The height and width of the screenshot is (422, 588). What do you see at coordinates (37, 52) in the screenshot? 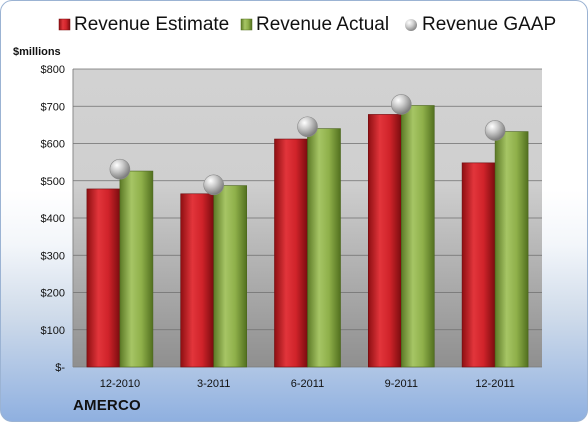
I see `y-unit-label: $millions` at bounding box center [37, 52].